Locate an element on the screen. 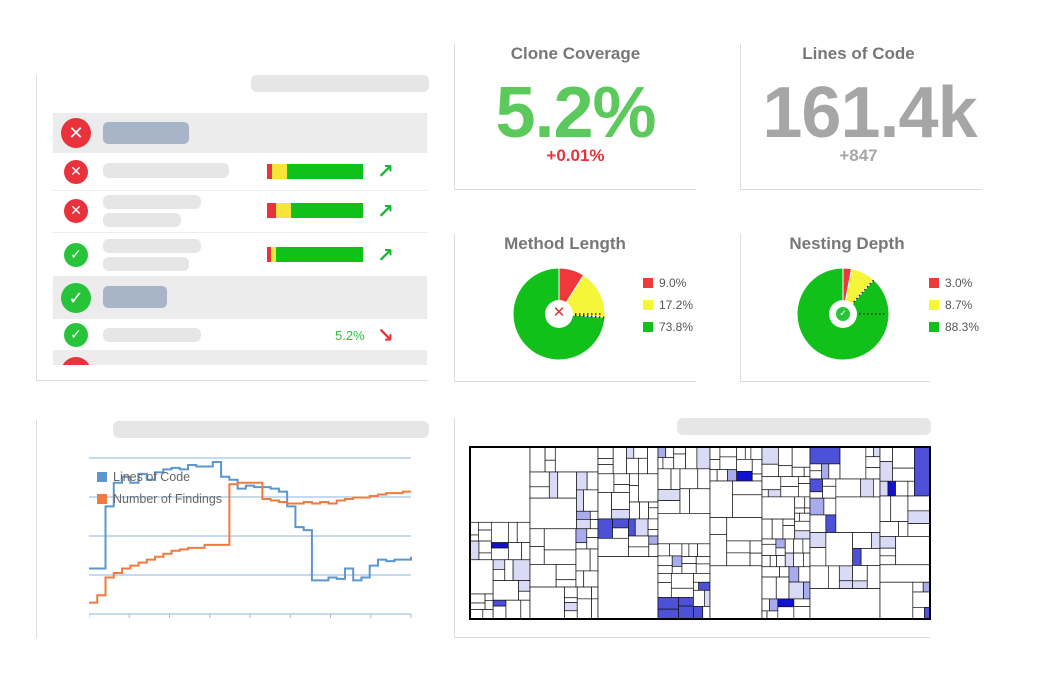 This screenshot has width=1046, height=676. lines-of-code-card: Lines of Code 161.4k +847 is located at coordinates (861, 117).